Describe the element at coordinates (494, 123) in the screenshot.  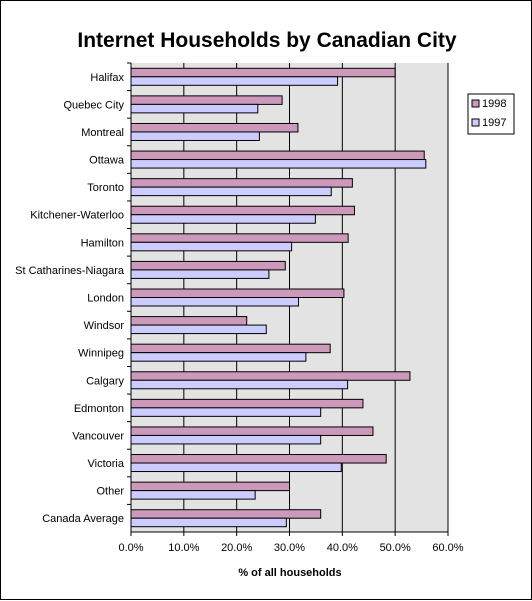
I see `legend-label-1997: 1997` at that location.